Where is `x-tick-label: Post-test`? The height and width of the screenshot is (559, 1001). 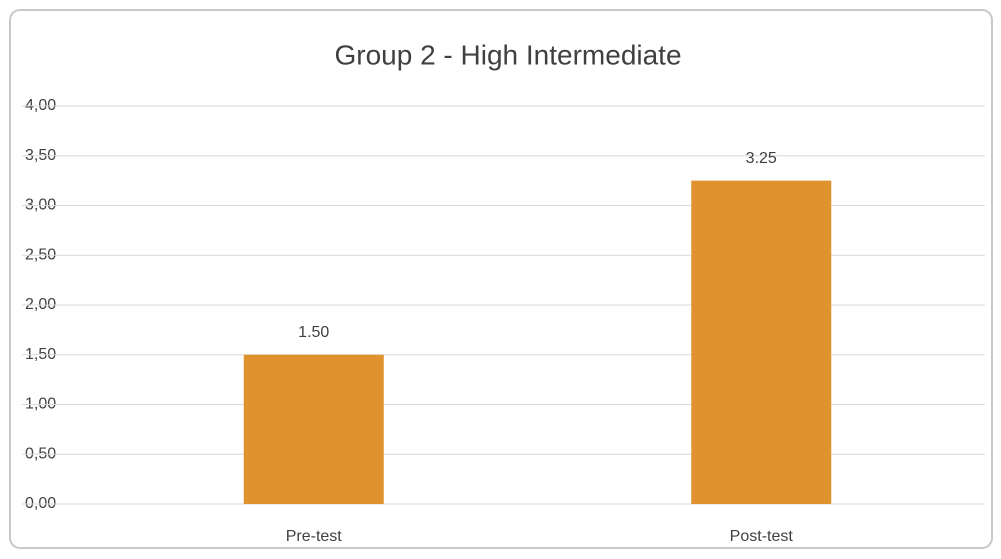
x-tick-label: Post-test is located at coordinates (762, 536).